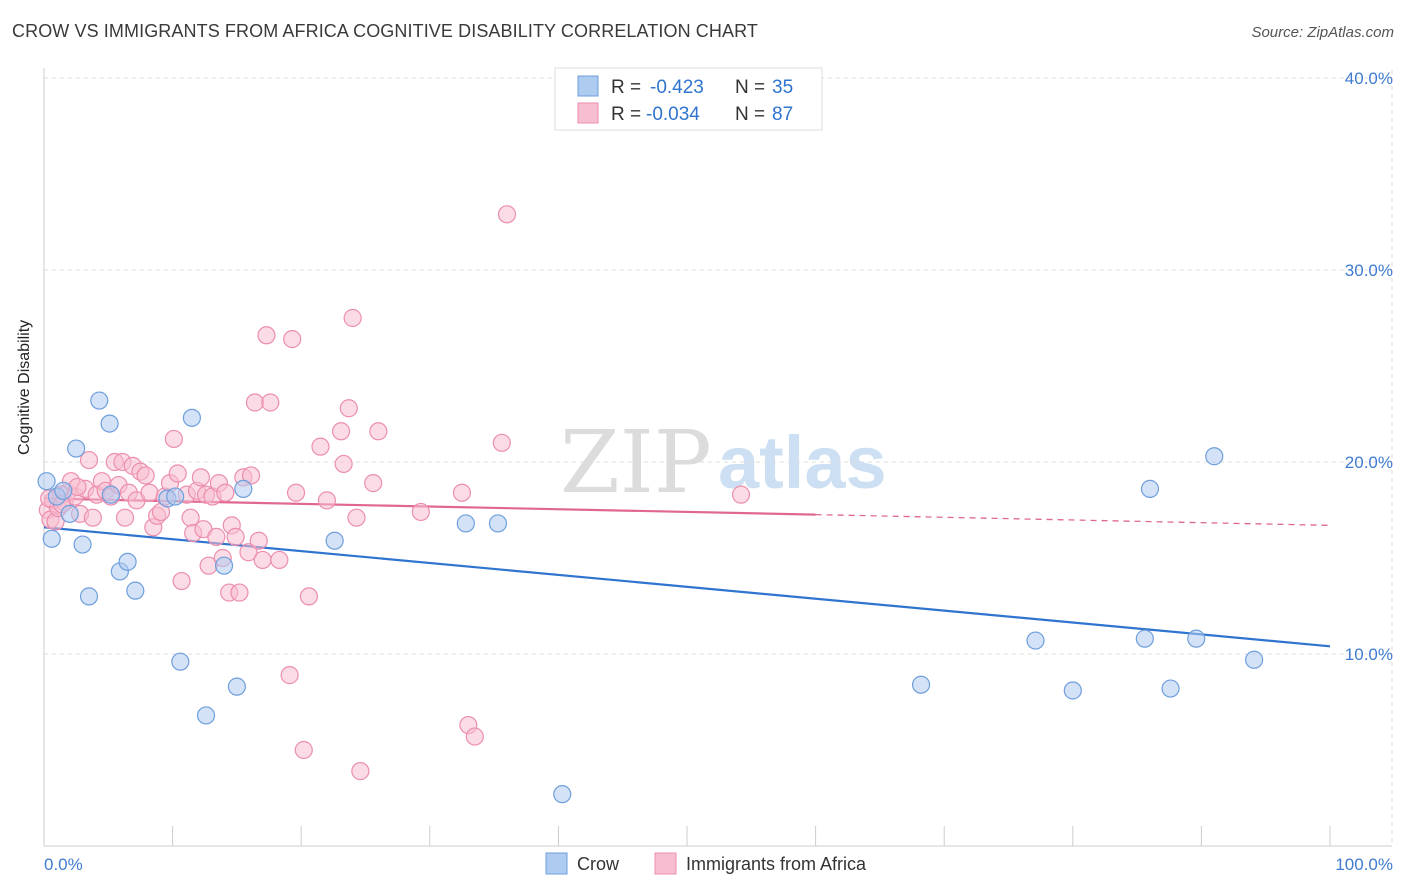 This screenshot has width=1406, height=892. I want to click on legend-label-africa: Immigrants from Africa, so click(776, 864).